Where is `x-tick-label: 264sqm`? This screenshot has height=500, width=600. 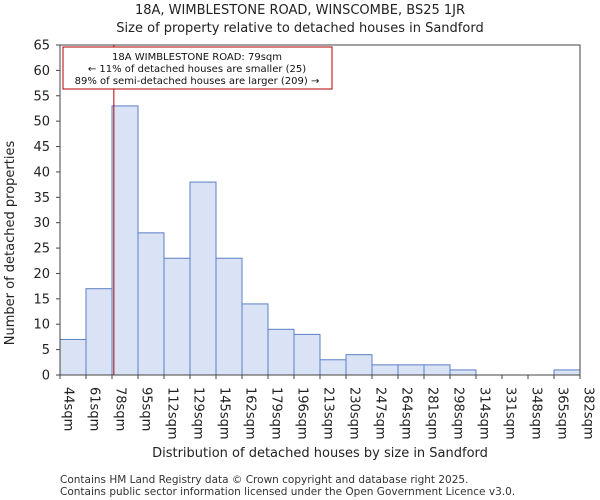
x-tick-label: 264sqm is located at coordinates (406, 413).